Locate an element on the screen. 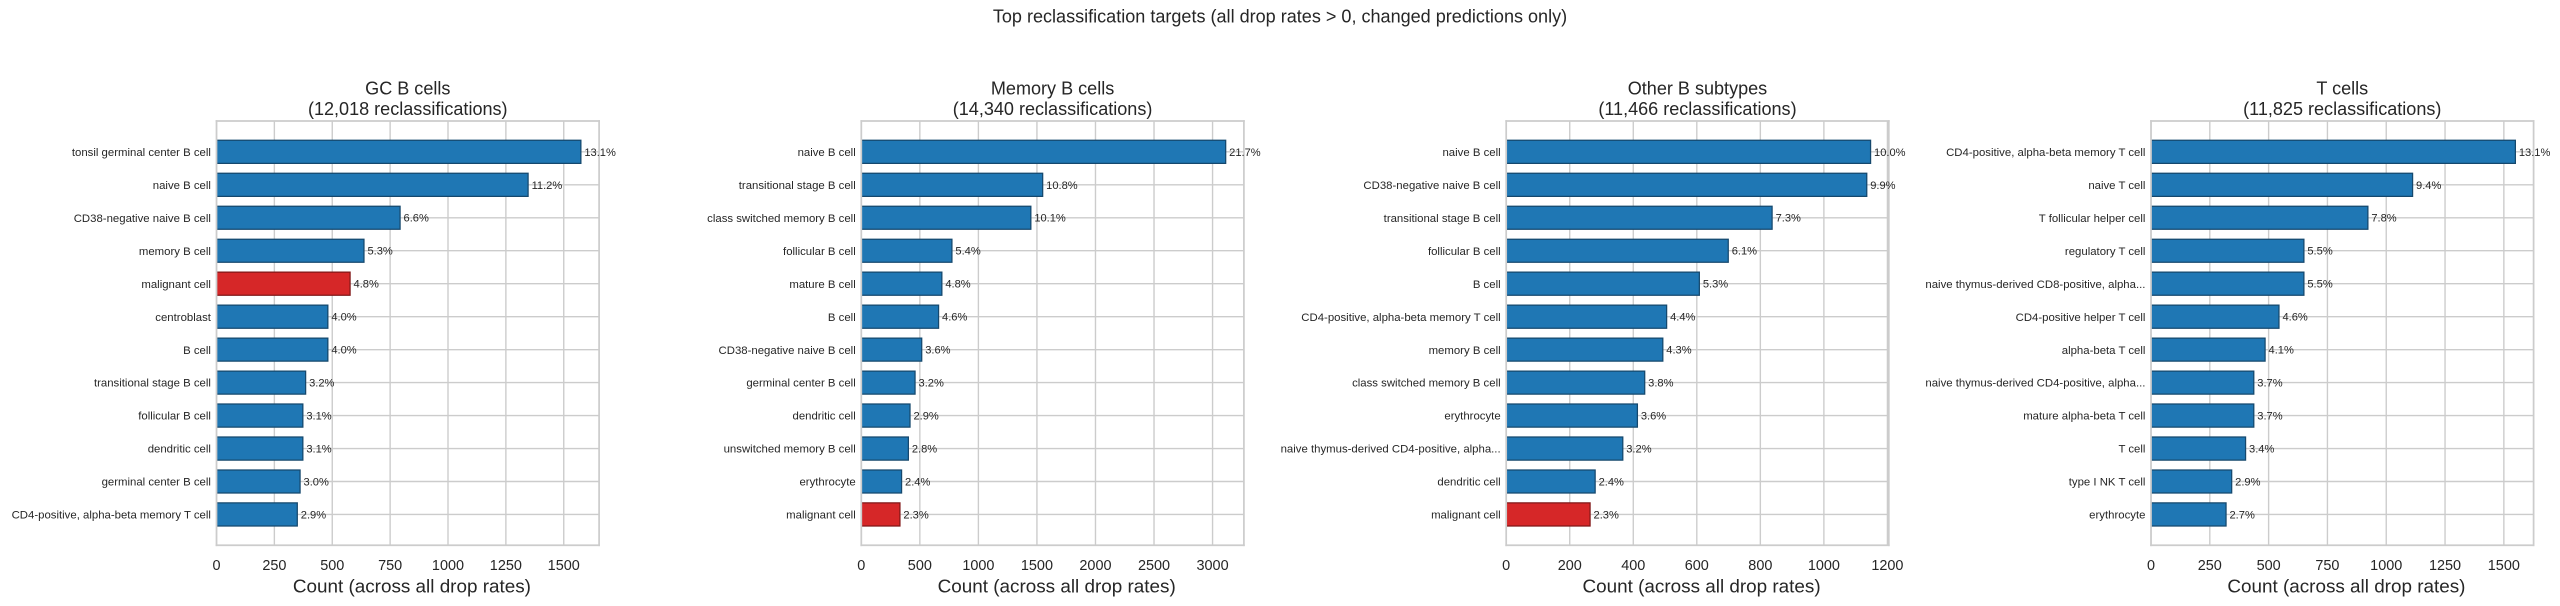 The width and height of the screenshot is (2560, 606). svg-text: regulatory T cell is located at coordinates (2105, 252).